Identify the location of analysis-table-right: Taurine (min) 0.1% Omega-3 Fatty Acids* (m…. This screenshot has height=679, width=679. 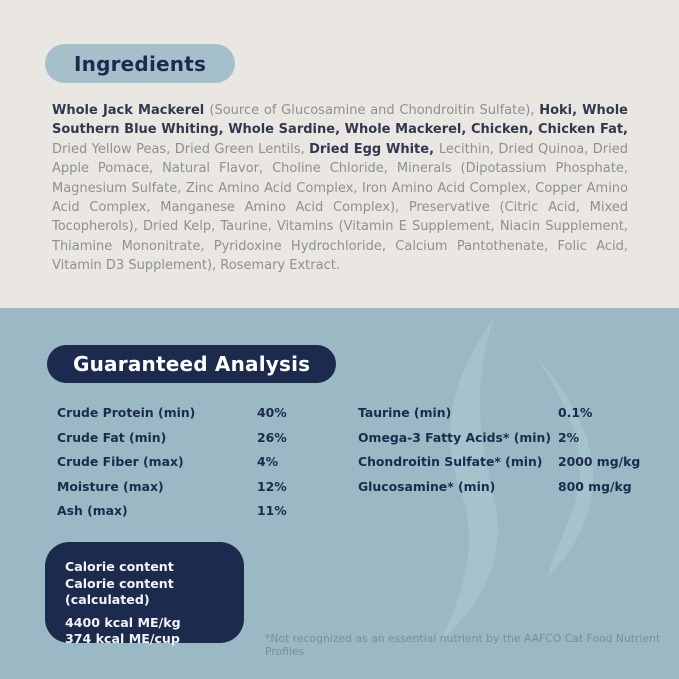
(508, 454).